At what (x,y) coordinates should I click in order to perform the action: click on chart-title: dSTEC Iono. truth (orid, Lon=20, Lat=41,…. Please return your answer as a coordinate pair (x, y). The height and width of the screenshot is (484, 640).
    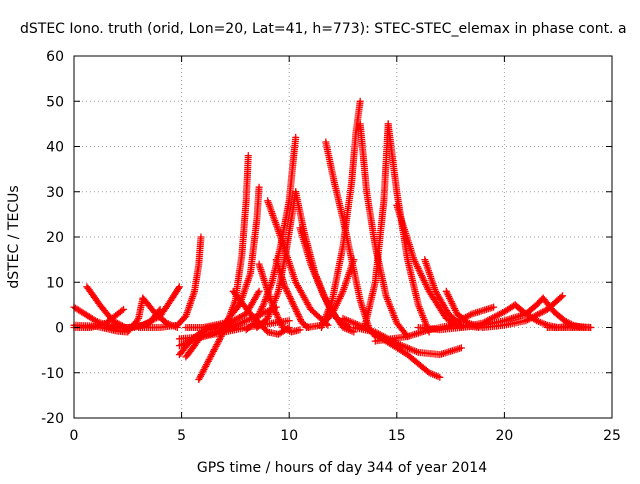
    Looking at the image, I should click on (323, 29).